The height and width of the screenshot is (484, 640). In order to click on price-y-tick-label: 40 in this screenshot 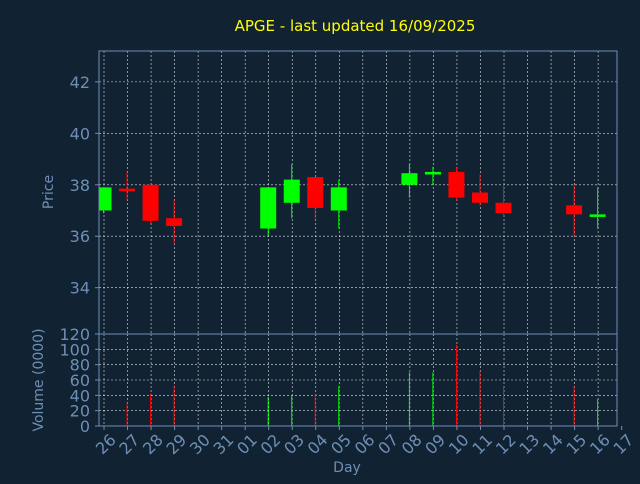, I will do `click(80, 133)`.